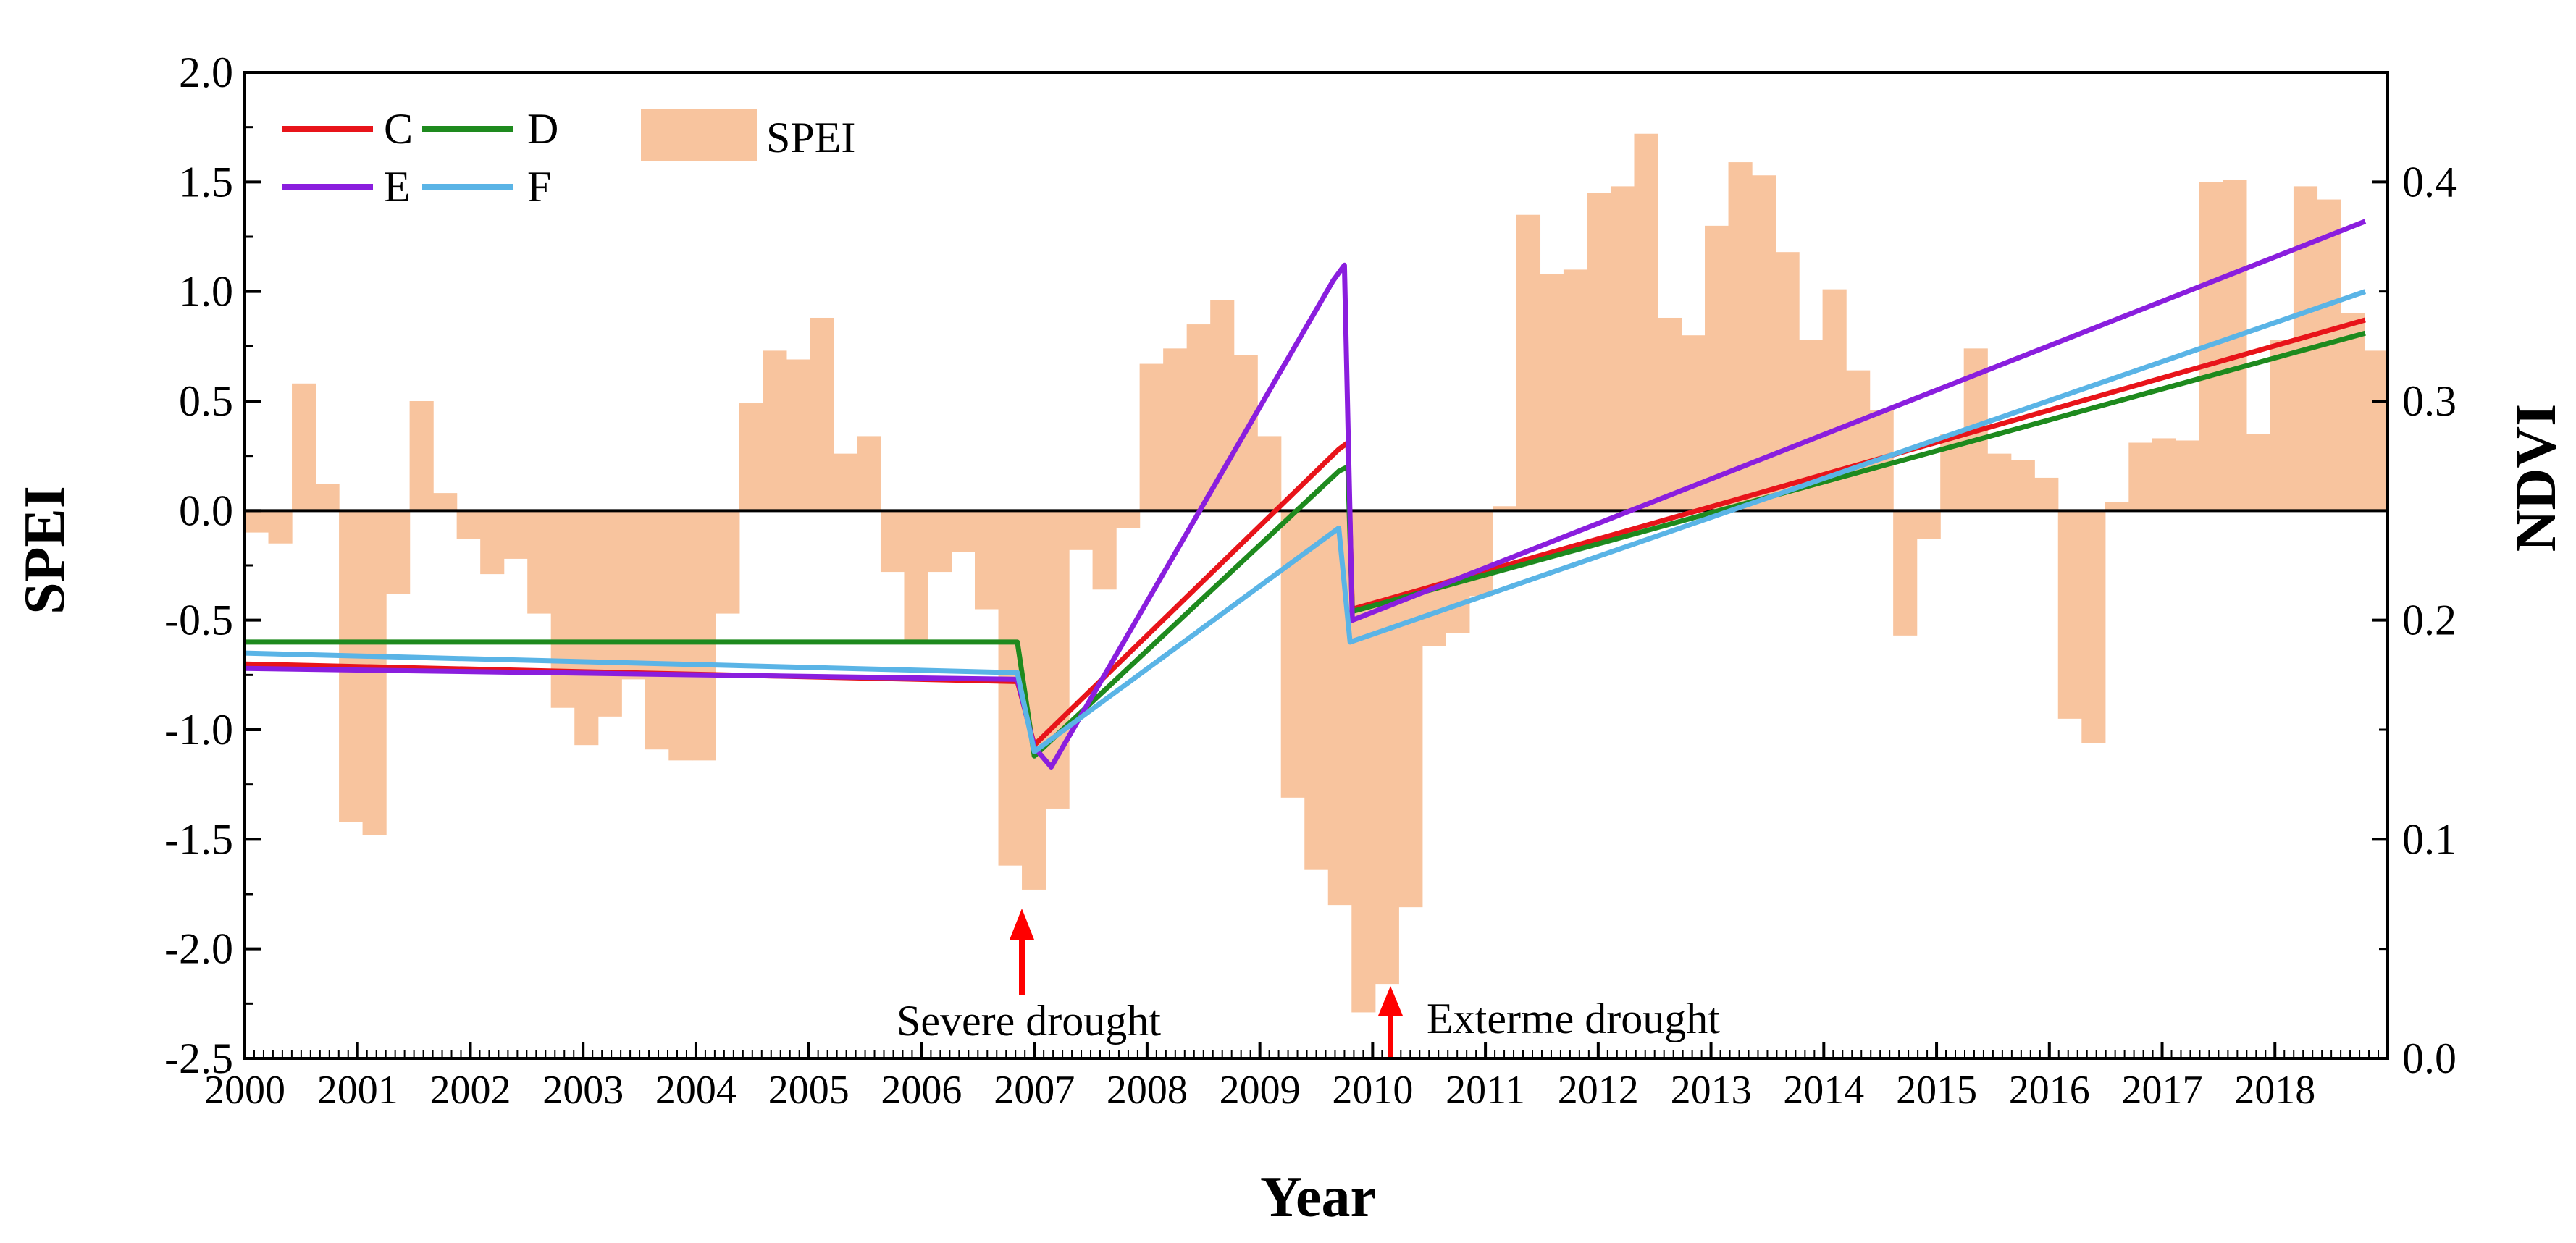  What do you see at coordinates (212, 565) in the screenshot?
I see `left-axis: 2.0 1.5 1.0 0.5 0.0 -0.5 -1.0 -1.5 -2.0 -2.5` at bounding box center [212, 565].